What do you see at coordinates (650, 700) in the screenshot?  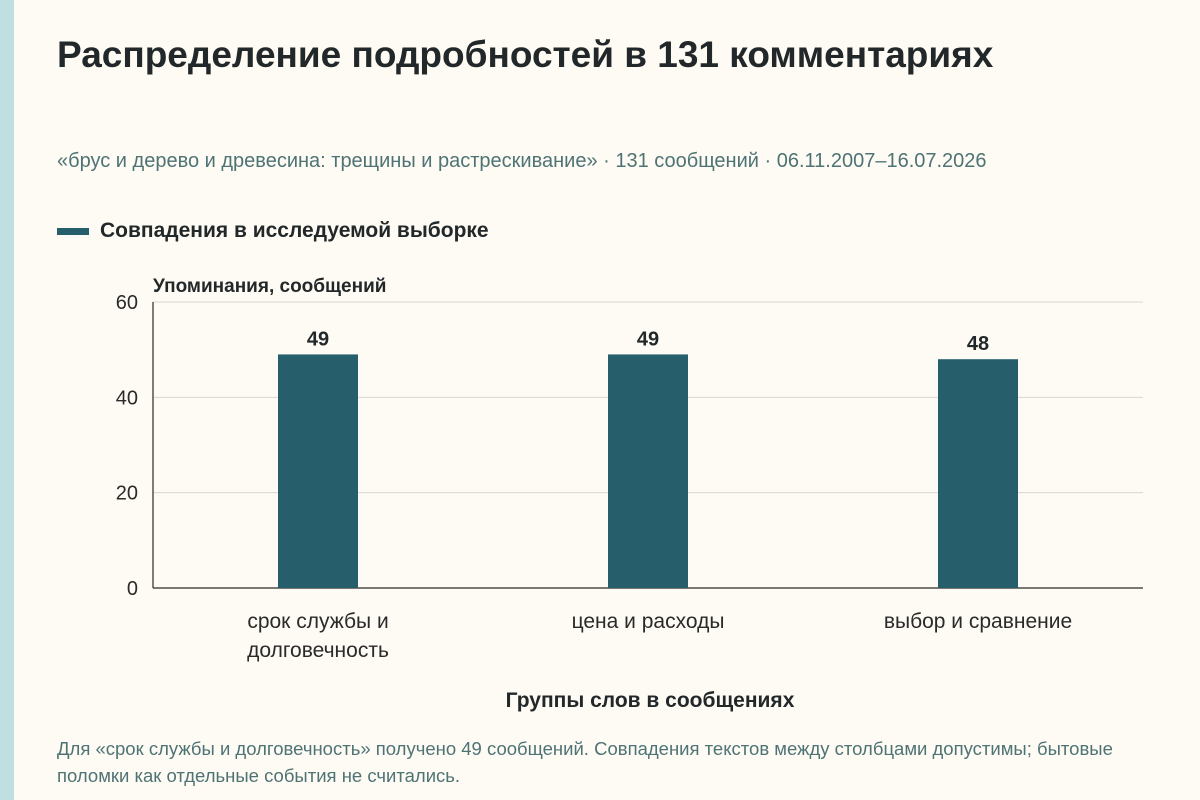 I see `x-axis-label: Группы слов в сообщениях` at bounding box center [650, 700].